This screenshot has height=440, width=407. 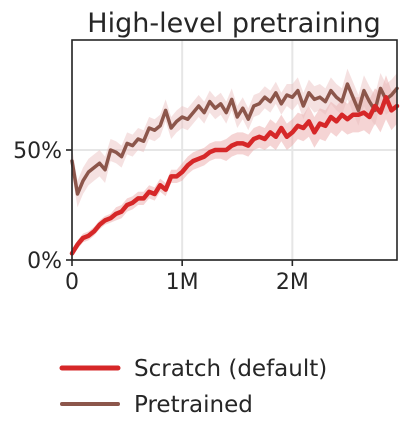 What do you see at coordinates (44, 261) in the screenshot?
I see `y-tick-label-0: 0%` at bounding box center [44, 261].